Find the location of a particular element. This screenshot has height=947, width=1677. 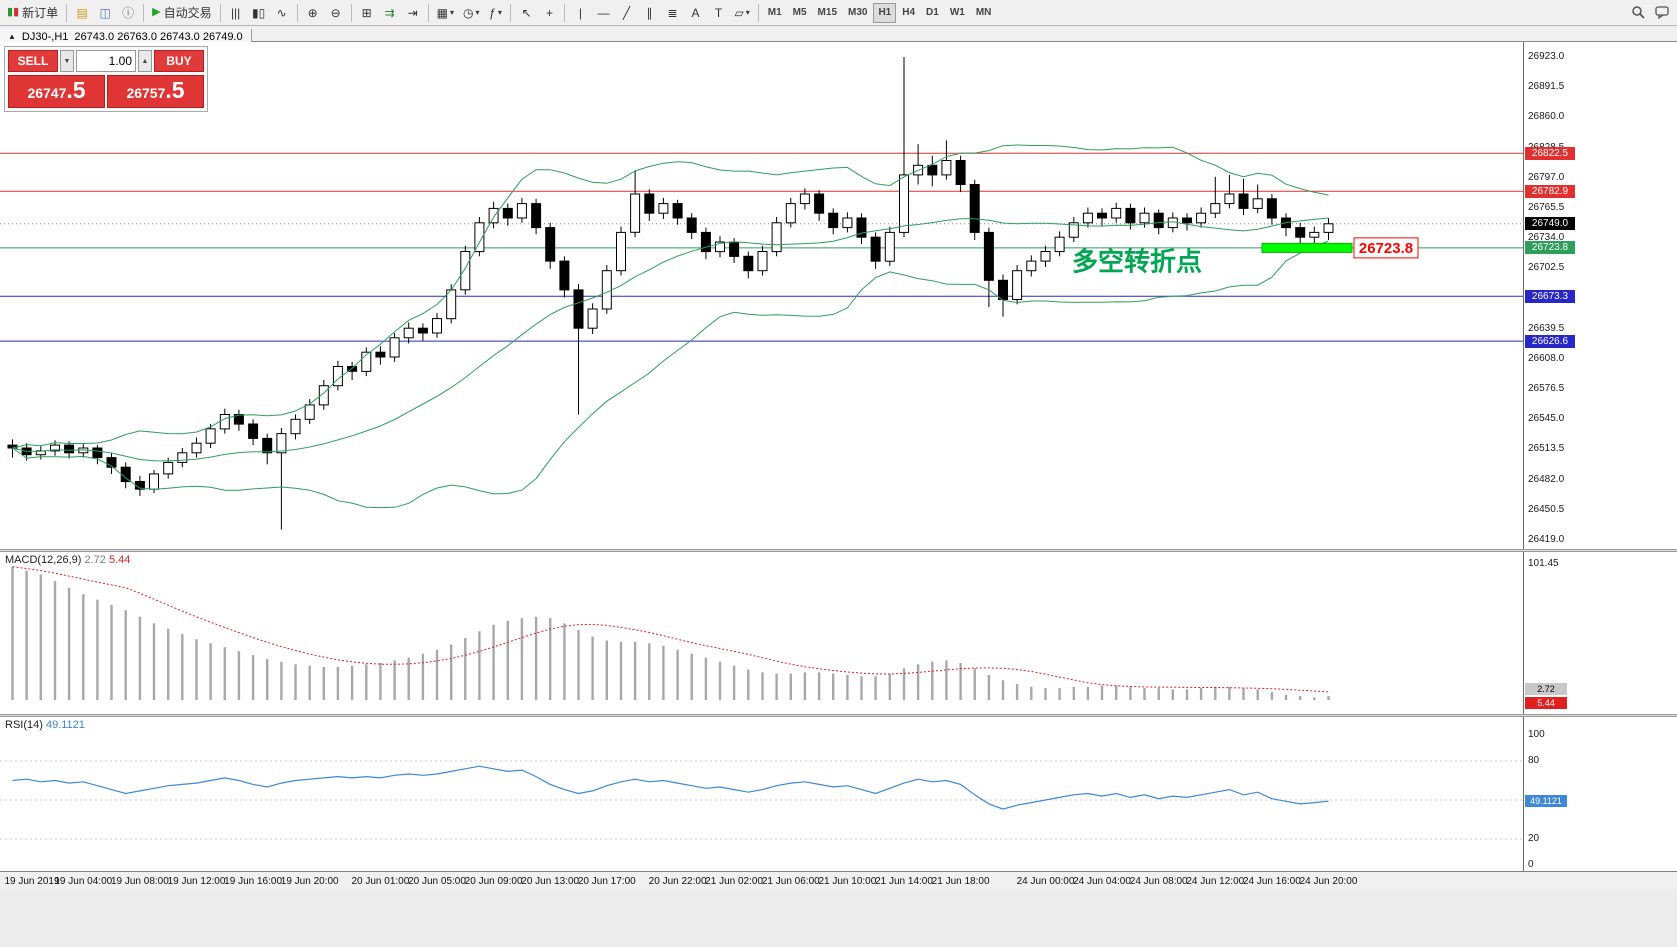

sell-button: SELL is located at coordinates (33, 61).